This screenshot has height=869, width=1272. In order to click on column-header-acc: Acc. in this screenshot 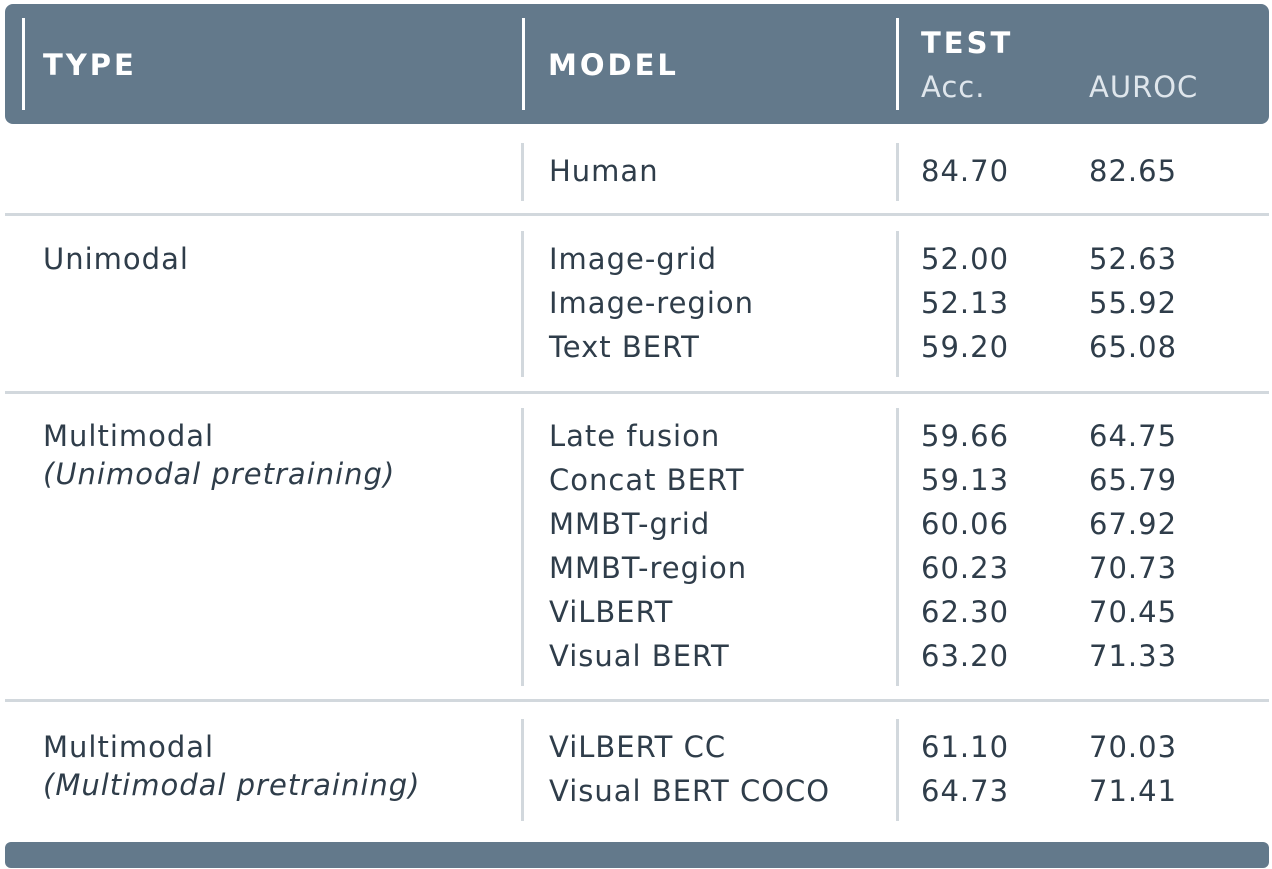, I will do `click(953, 87)`.